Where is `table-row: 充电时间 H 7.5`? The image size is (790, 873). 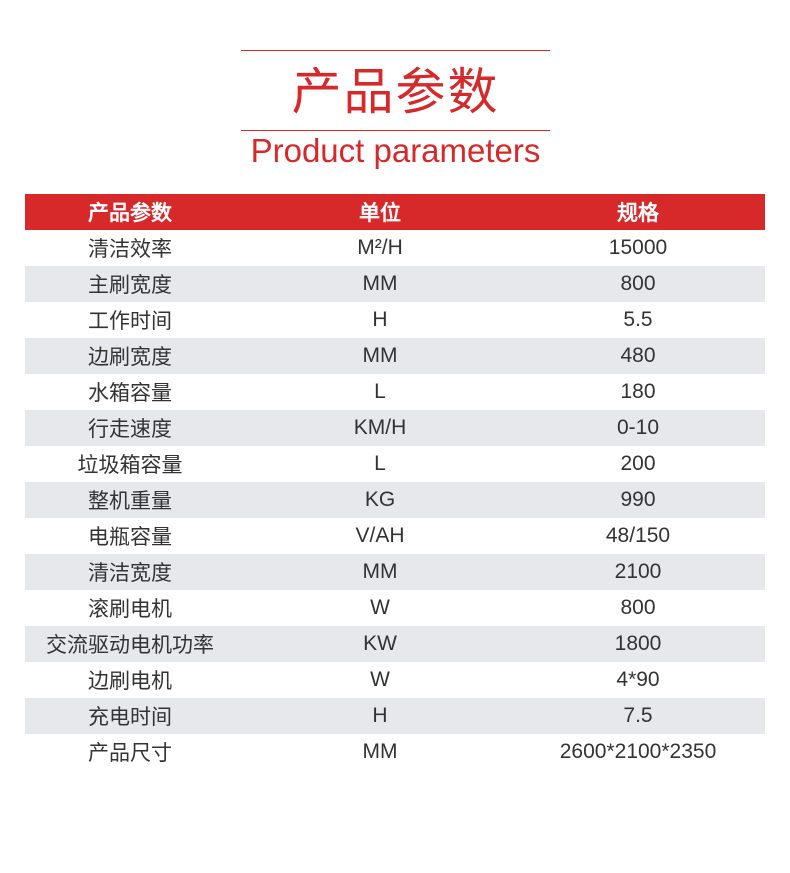 table-row: 充电时间 H 7.5 is located at coordinates (395, 716).